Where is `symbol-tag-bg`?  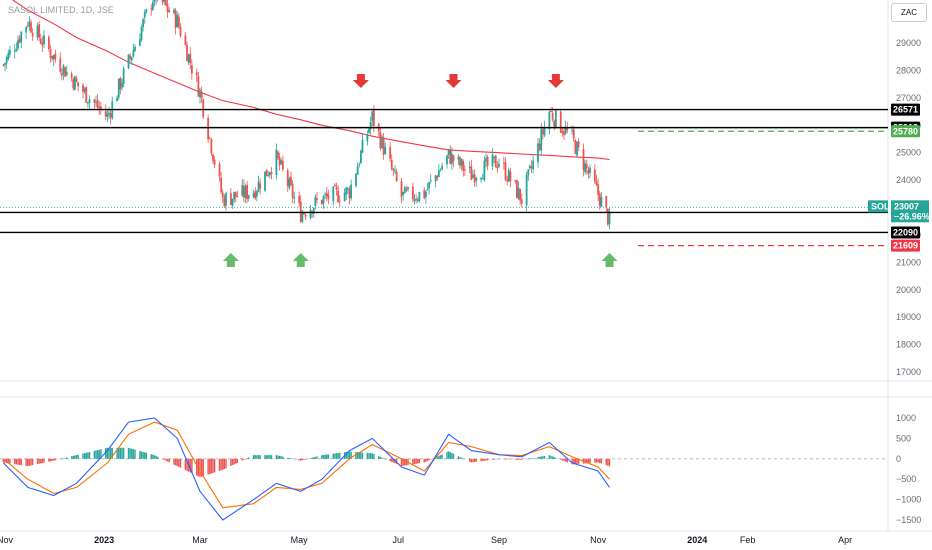
symbol-tag-bg is located at coordinates (878, 206).